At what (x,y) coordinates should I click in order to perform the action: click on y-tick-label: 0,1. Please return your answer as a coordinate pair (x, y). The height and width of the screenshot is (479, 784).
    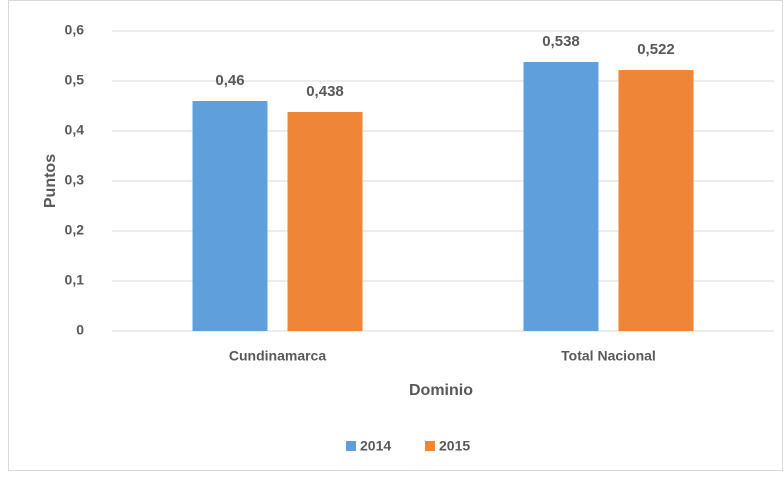
    Looking at the image, I should click on (75, 280).